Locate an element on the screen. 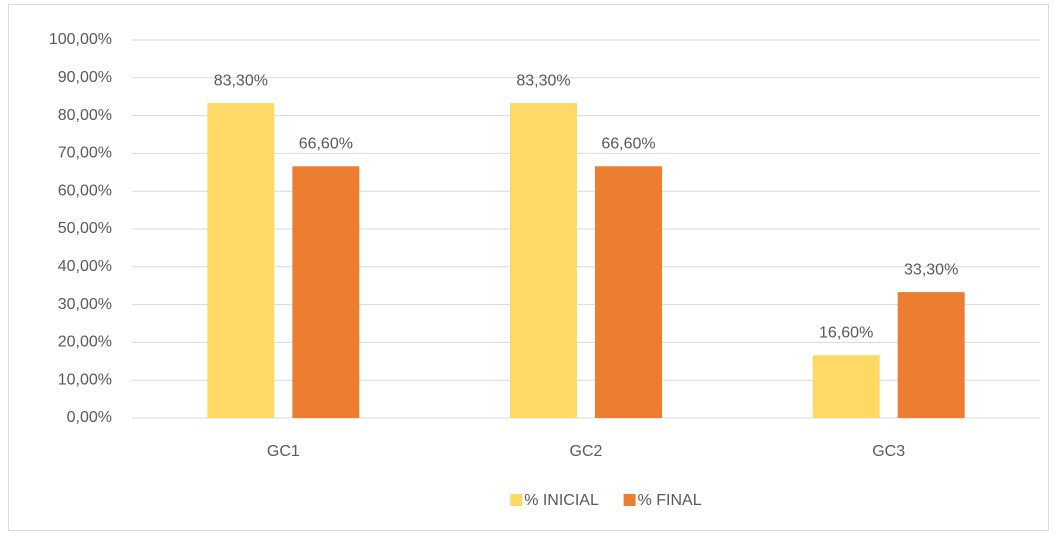 The height and width of the screenshot is (536, 1056). x-tick-label: GC2 is located at coordinates (586, 451).